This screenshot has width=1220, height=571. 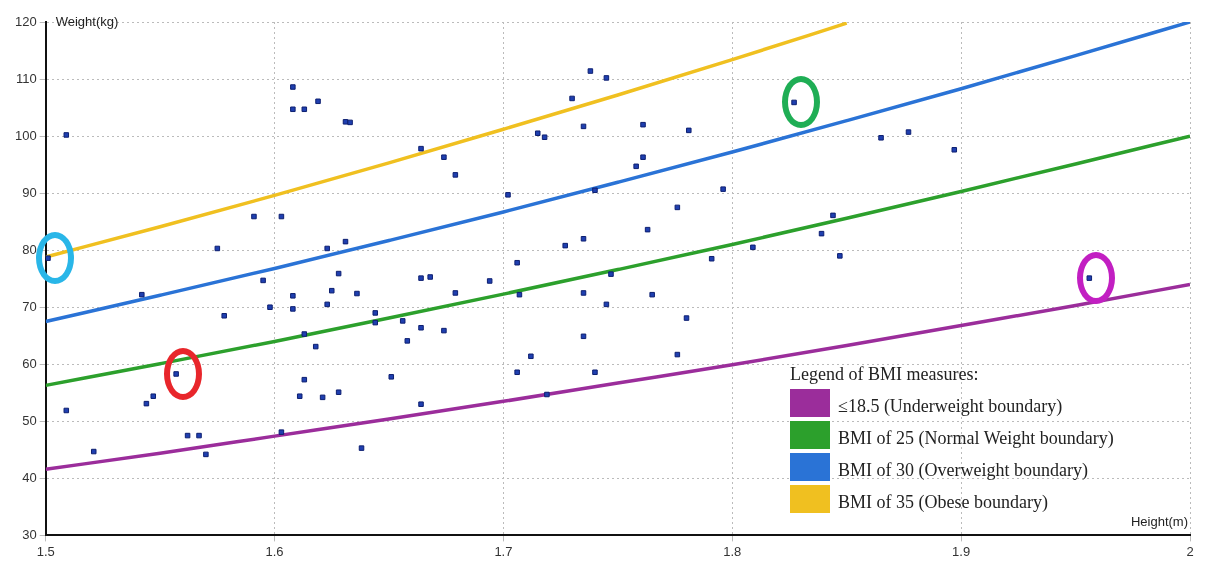 What do you see at coordinates (976, 439) in the screenshot?
I see `legend-label: BMI of 25 (Normal Weight boundary)` at bounding box center [976, 439].